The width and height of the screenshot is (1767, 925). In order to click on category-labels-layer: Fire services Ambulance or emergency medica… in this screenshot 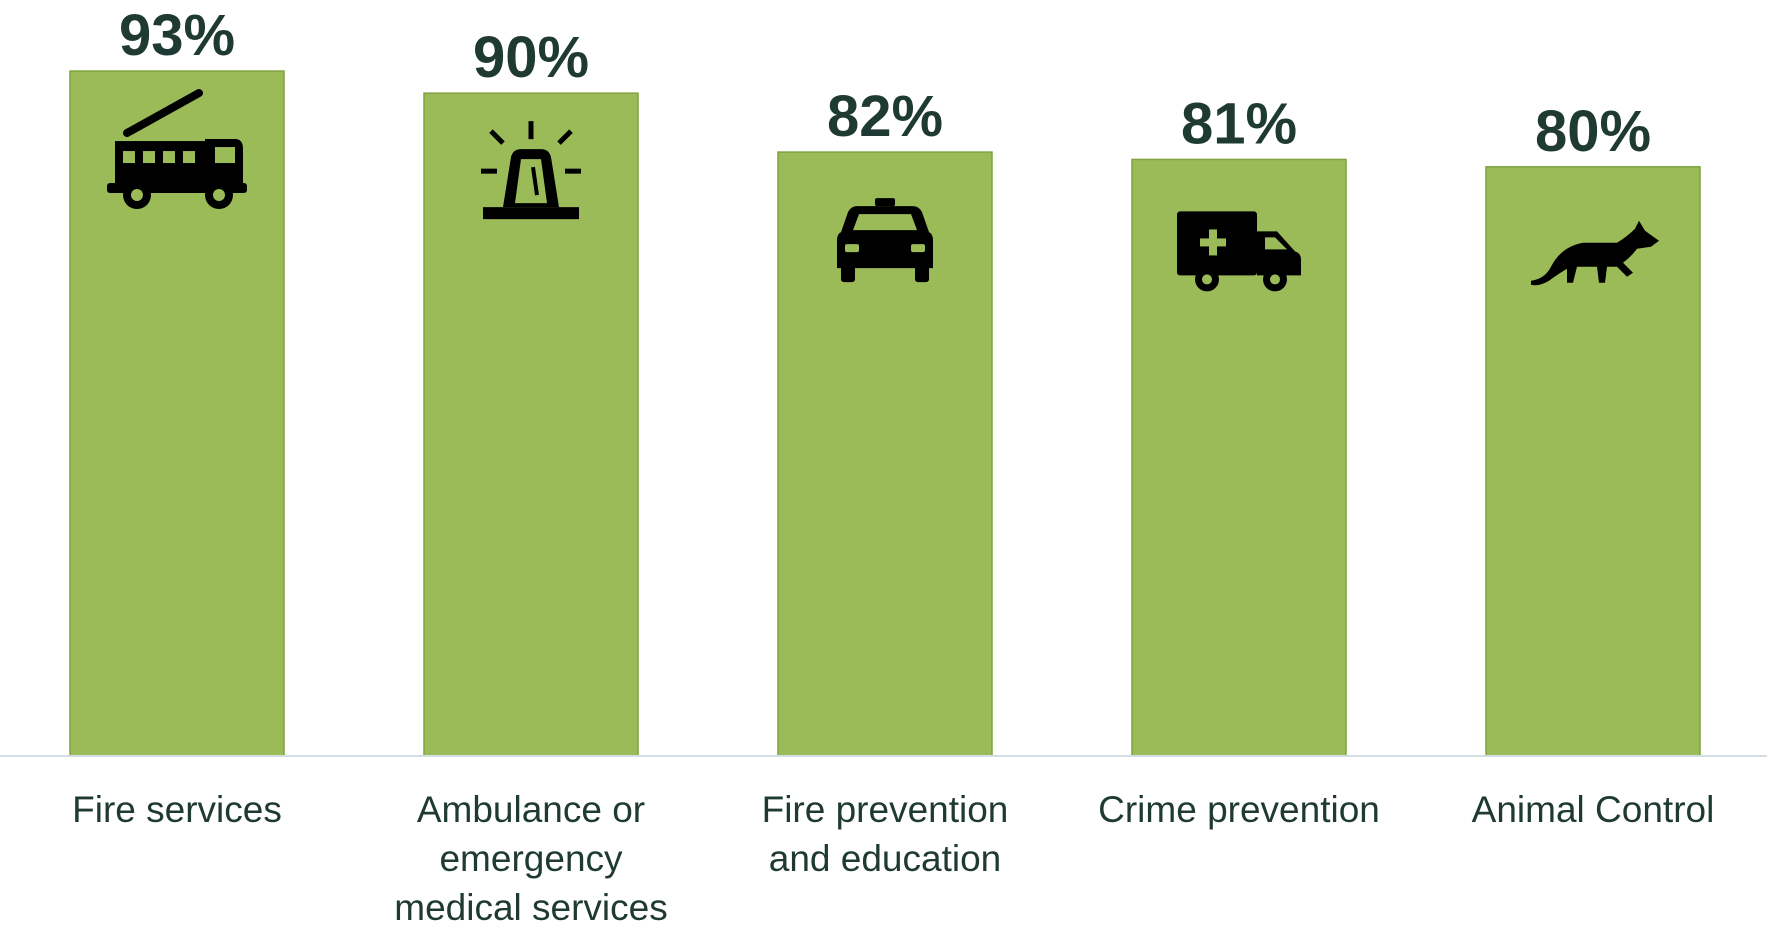, I will do `click(893, 857)`.